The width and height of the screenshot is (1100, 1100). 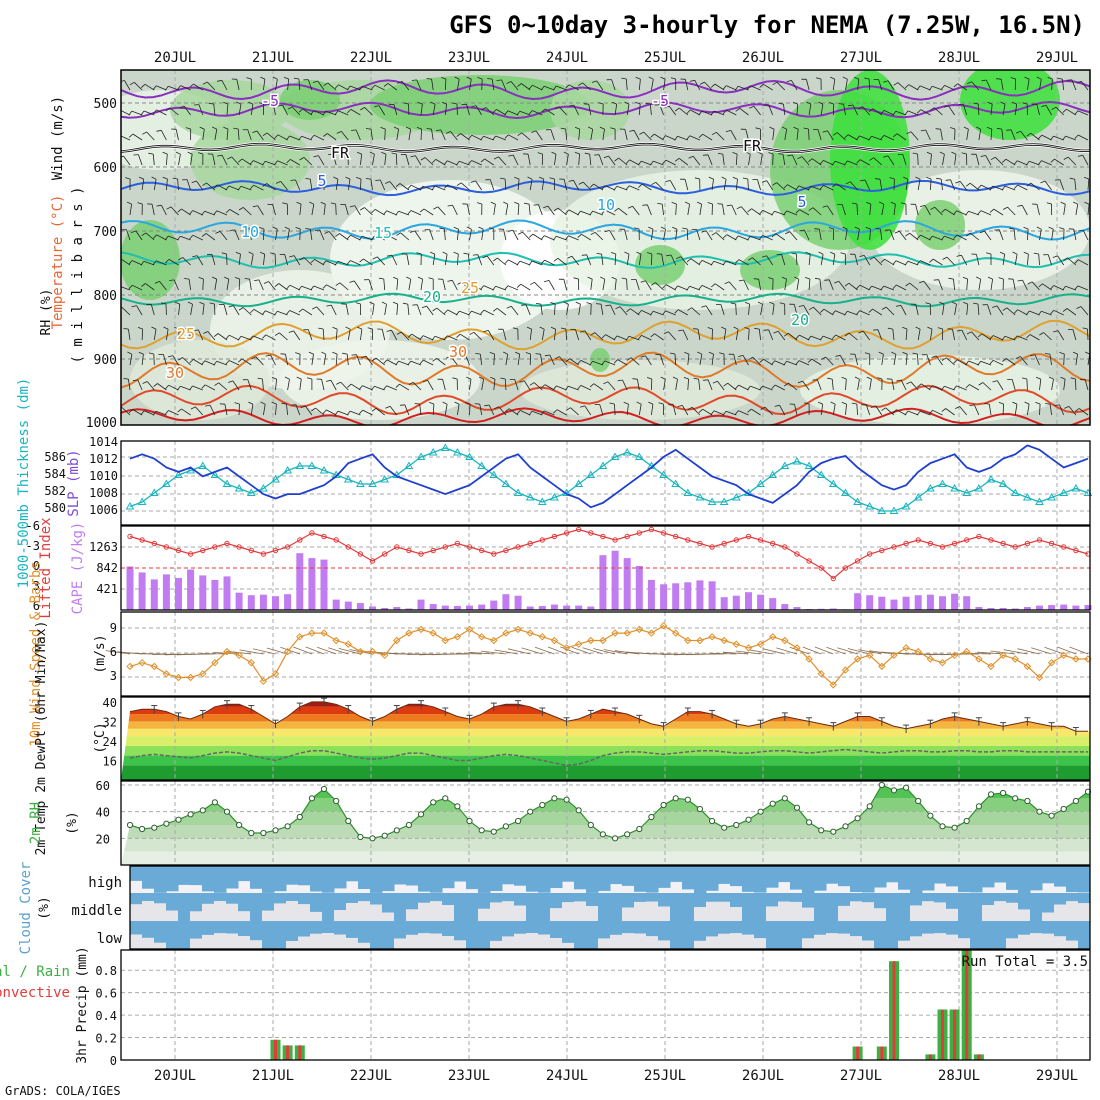 What do you see at coordinates (160, 935) in the screenshot?
I see `cloud-low-cell` at bounding box center [160, 935].